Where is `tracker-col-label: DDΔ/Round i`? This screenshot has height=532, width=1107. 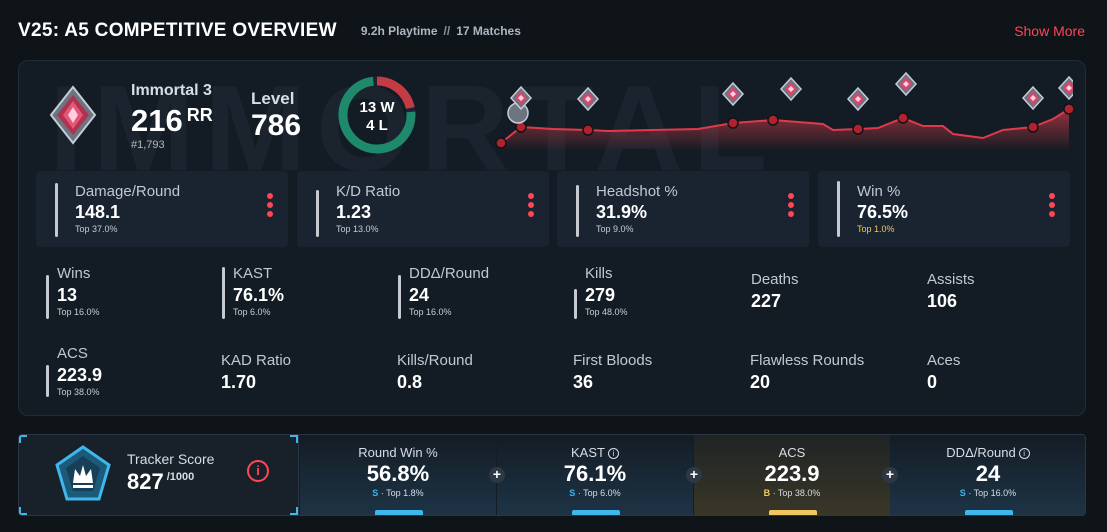 tracker-col-label: DDΔ/Round i is located at coordinates (987, 452).